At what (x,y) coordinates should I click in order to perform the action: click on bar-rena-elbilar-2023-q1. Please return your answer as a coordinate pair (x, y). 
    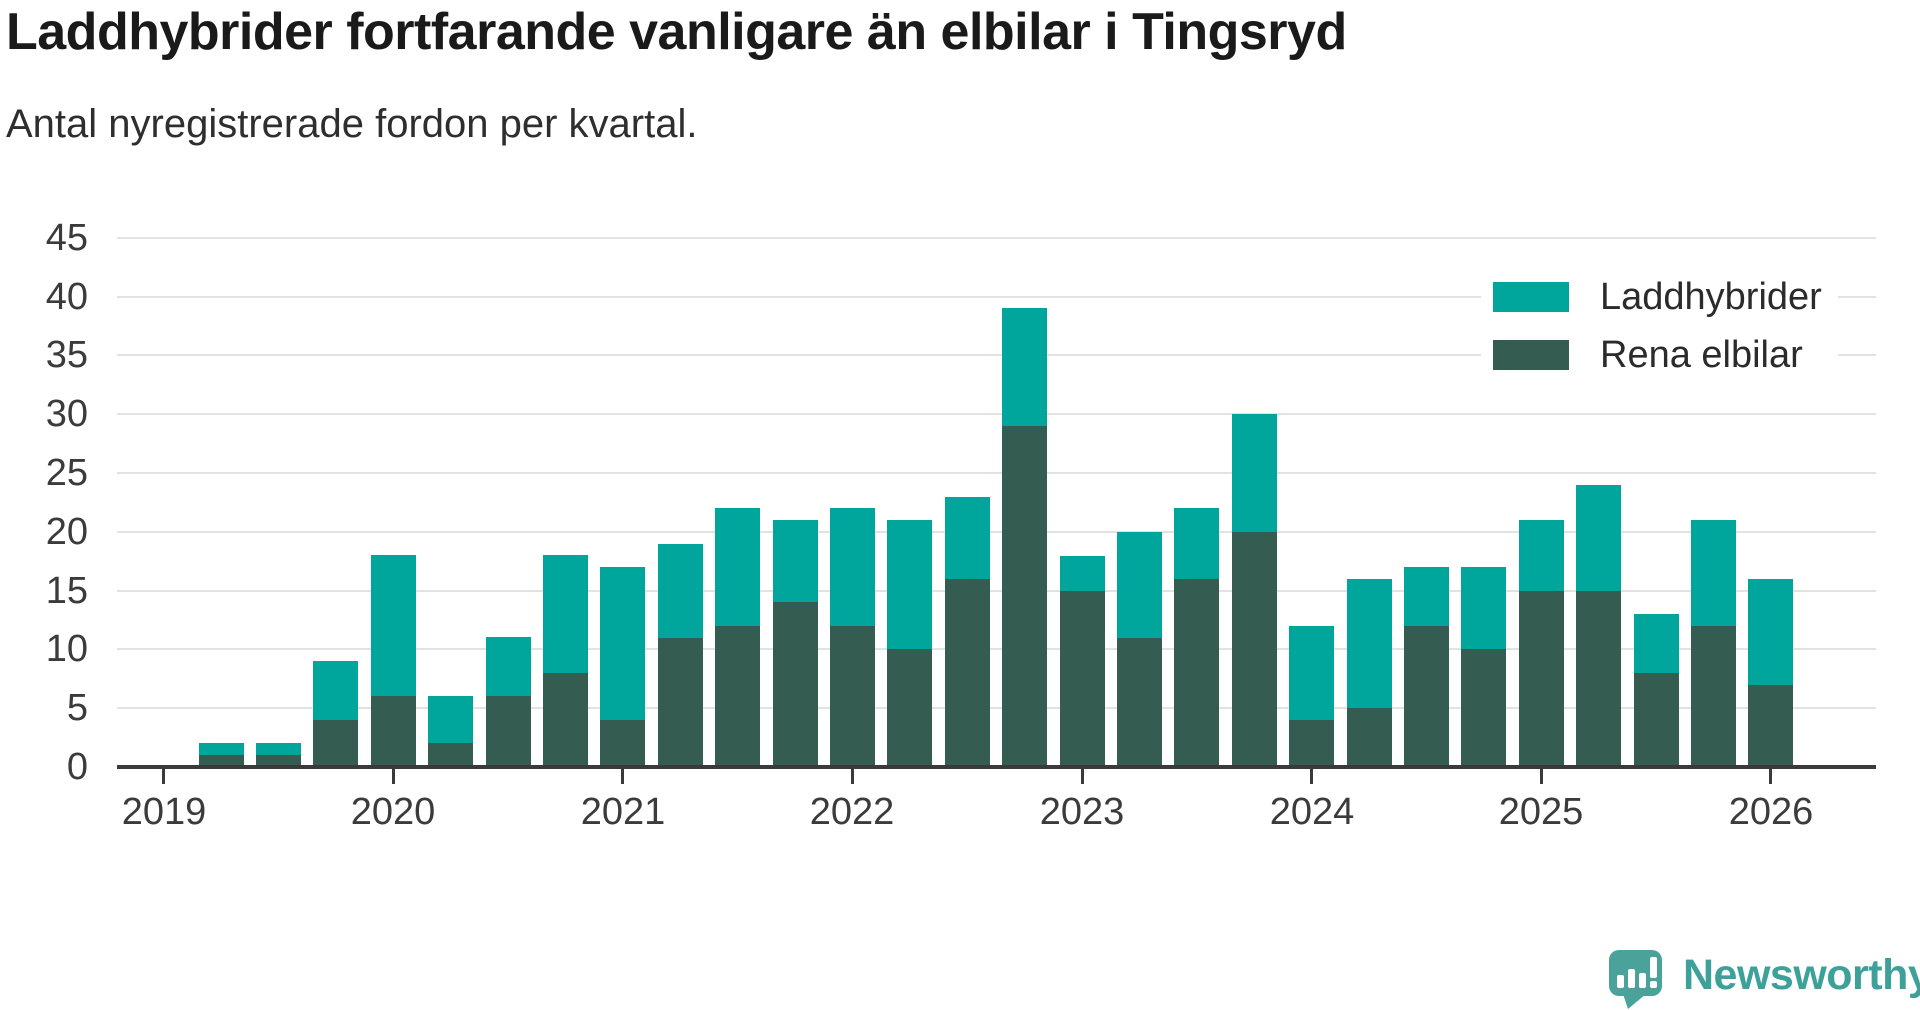
    Looking at the image, I should click on (1082, 679).